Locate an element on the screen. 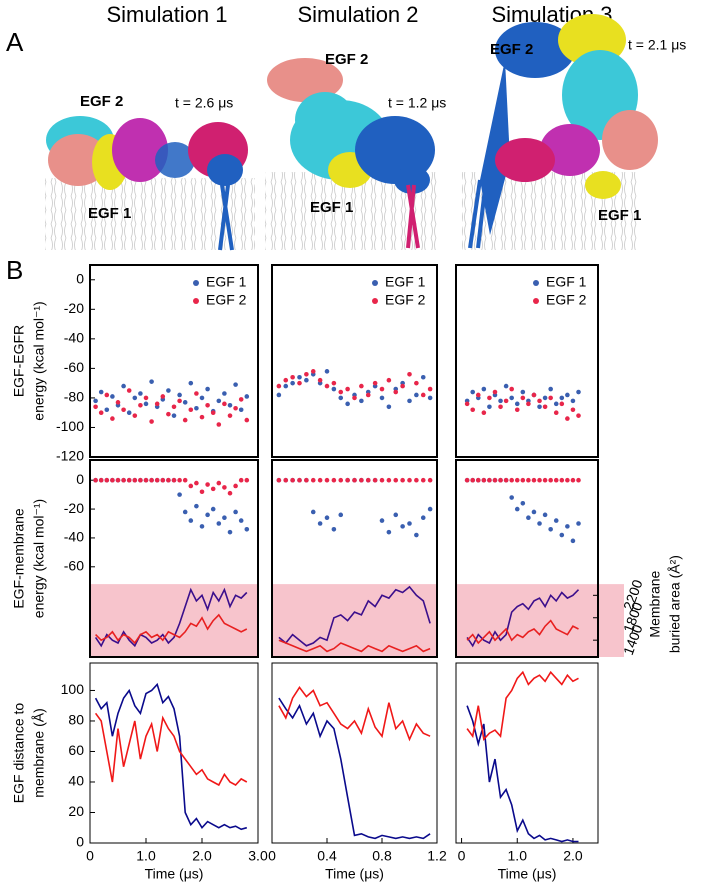 The height and width of the screenshot is (886, 703). x-tick-label: 2.0 is located at coordinates (202, 856).